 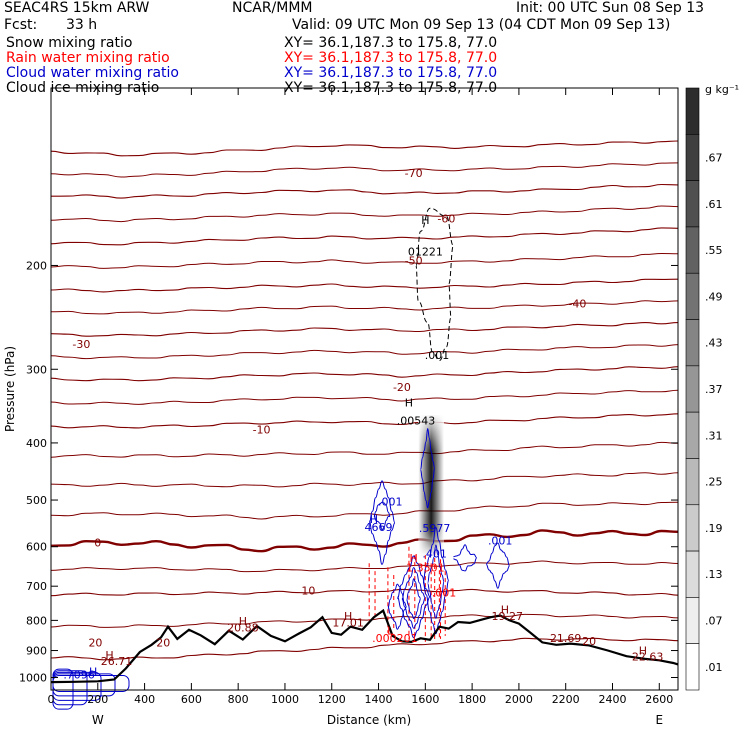 I want to click on contour-label: 1.3501, so click(x=425, y=567).